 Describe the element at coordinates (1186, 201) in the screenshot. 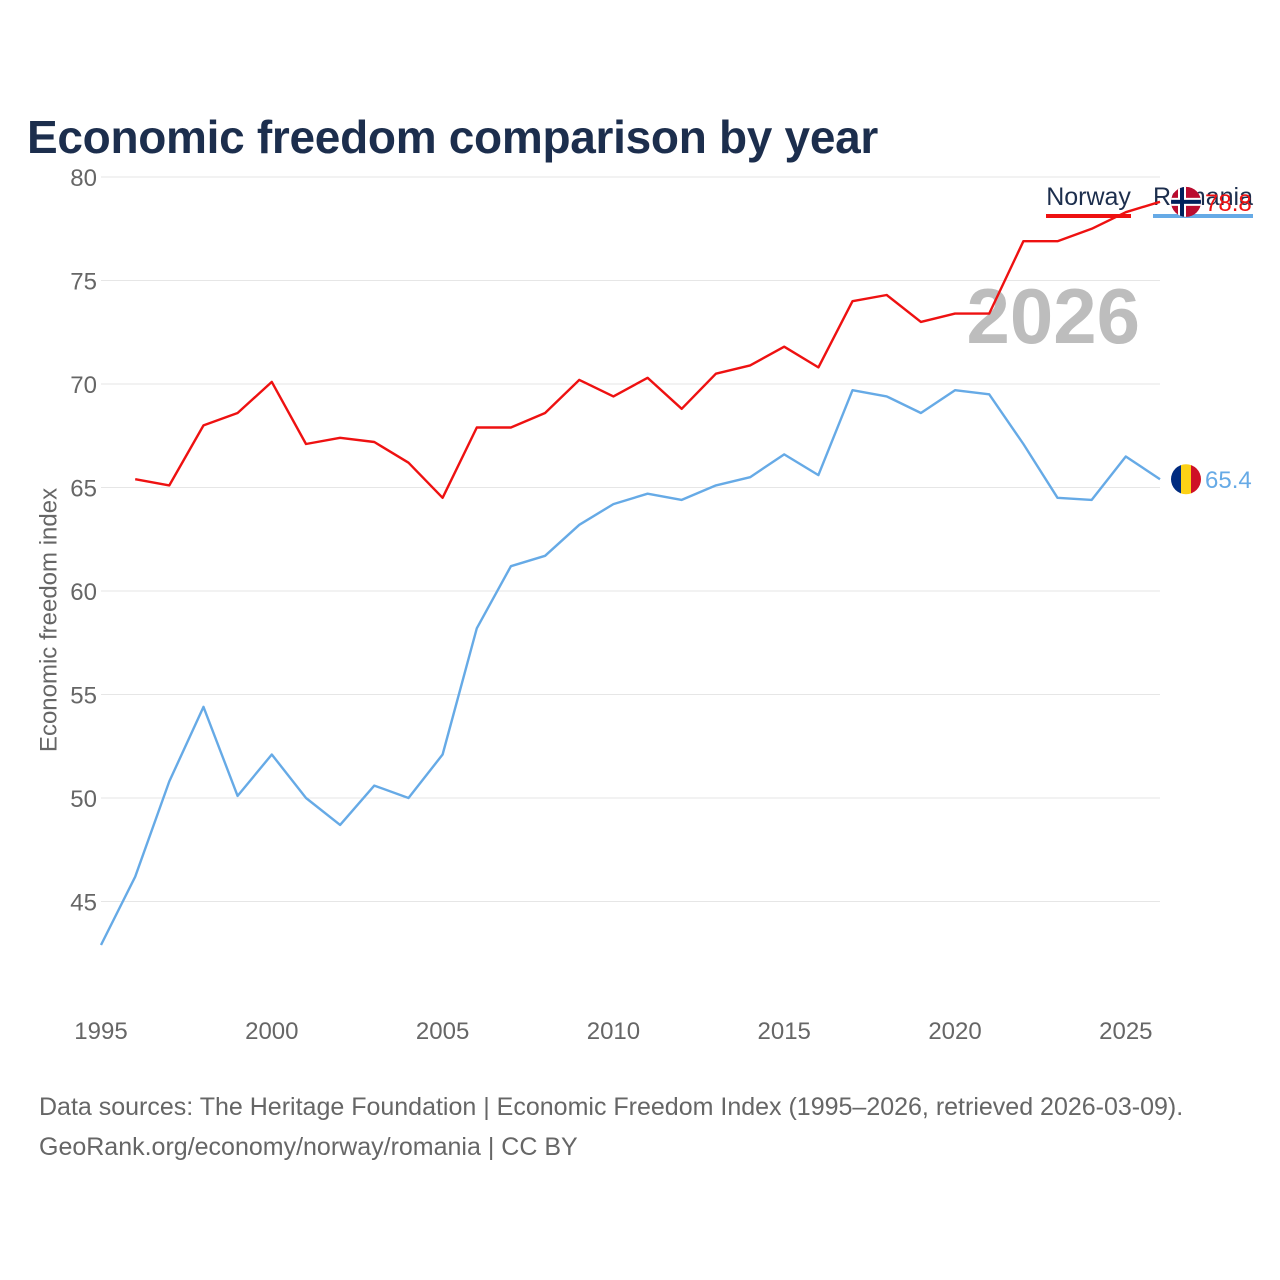

I see `norway-flag-icon` at that location.